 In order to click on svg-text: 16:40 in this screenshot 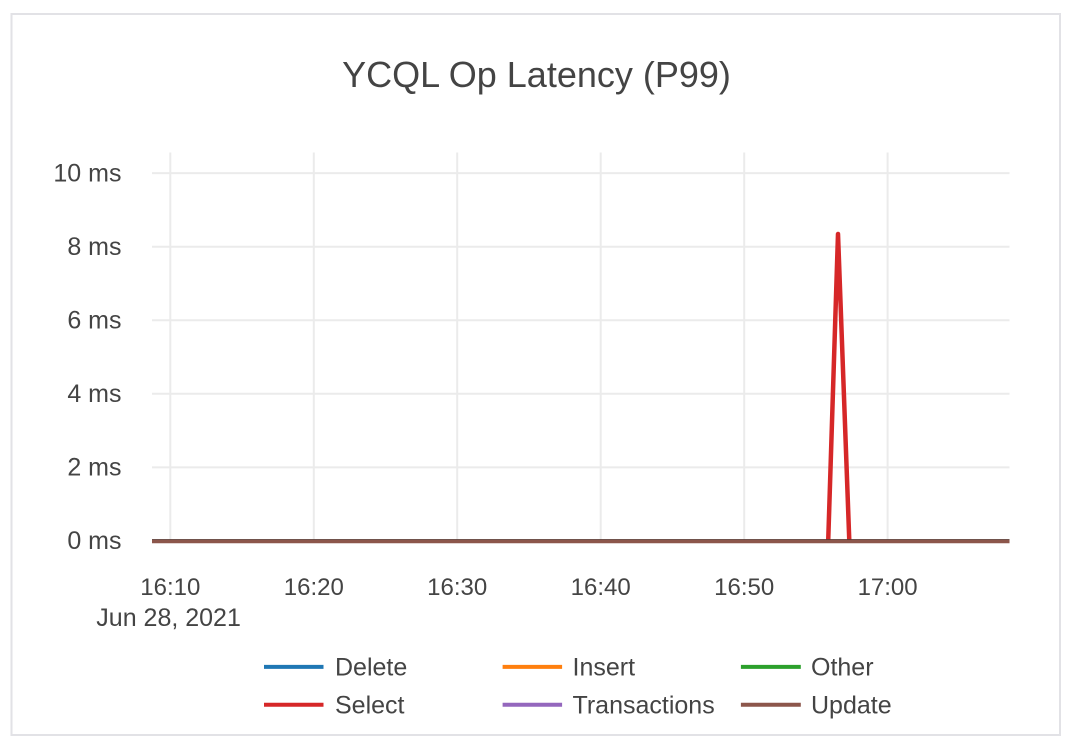, I will do `click(601, 587)`.